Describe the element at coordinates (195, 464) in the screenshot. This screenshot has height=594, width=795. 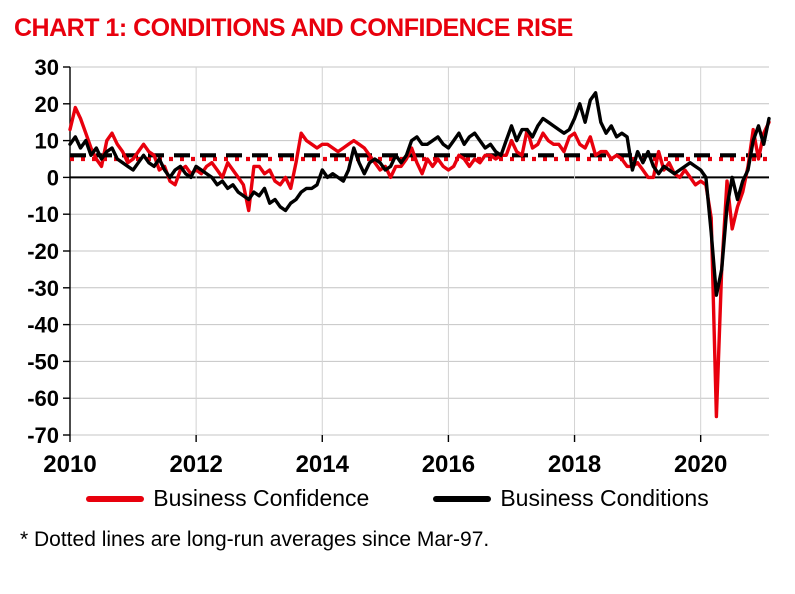
I see `svg-text: 2012` at that location.